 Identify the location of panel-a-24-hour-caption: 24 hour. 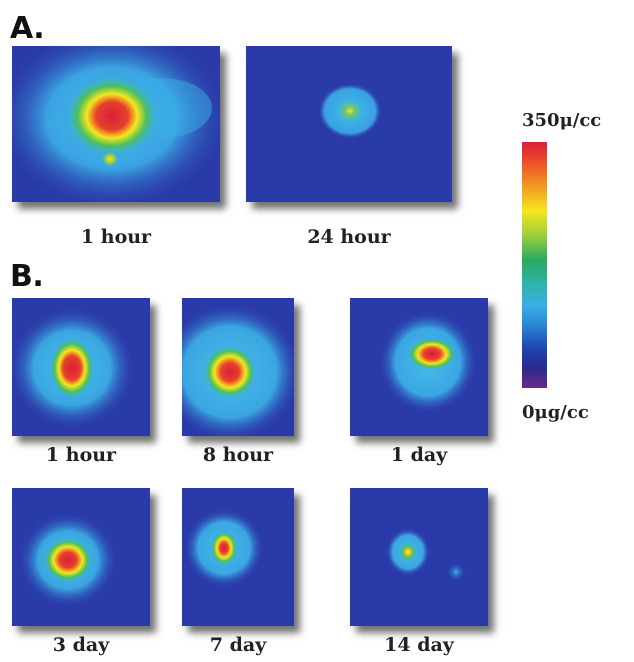
(349, 237).